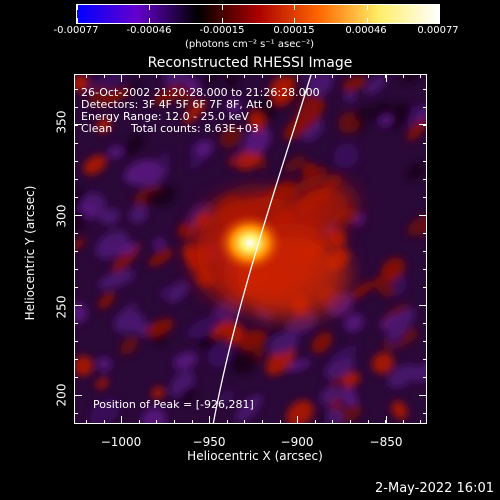 The image size is (500, 500). I want to click on footer-timestamp: 2-May-2022 16:01, so click(434, 488).